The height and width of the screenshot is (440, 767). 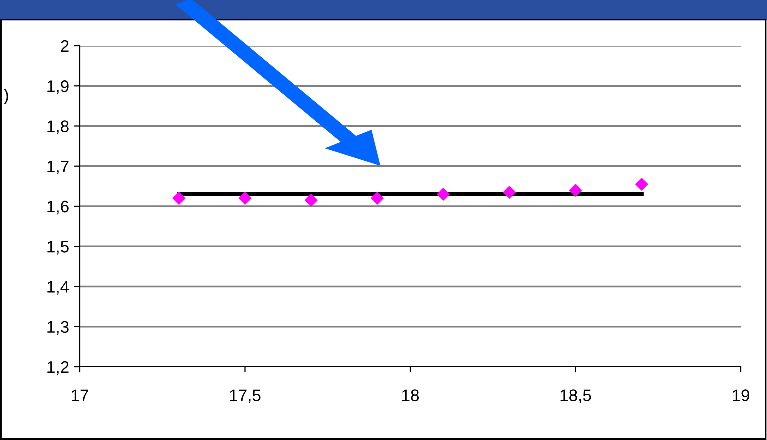 What do you see at coordinates (58, 87) in the screenshot?
I see `y-tick-label: 1,9` at bounding box center [58, 87].